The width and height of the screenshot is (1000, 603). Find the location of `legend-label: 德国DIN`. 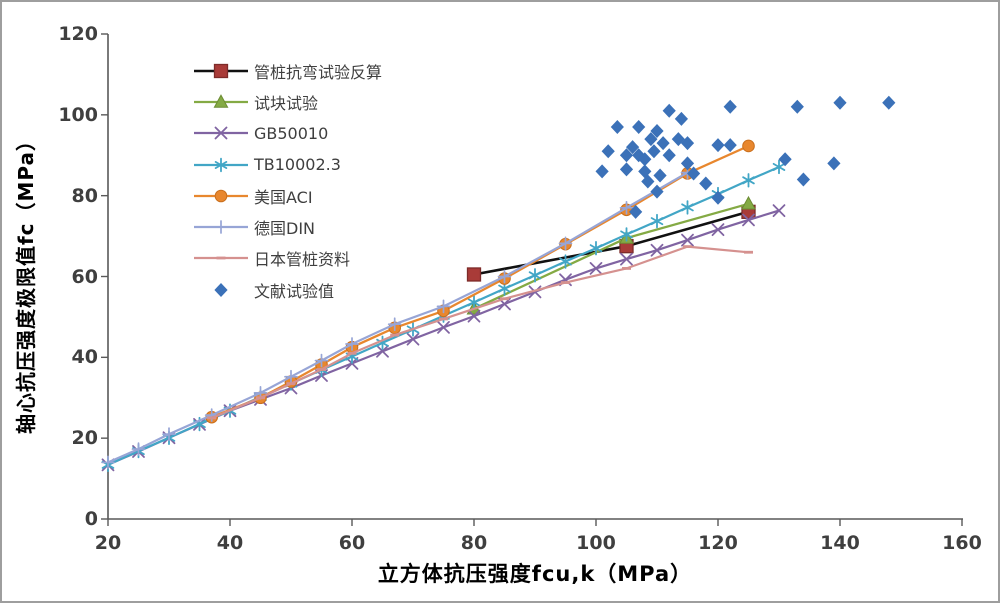

legend-label: 德国DIN is located at coordinates (285, 229).